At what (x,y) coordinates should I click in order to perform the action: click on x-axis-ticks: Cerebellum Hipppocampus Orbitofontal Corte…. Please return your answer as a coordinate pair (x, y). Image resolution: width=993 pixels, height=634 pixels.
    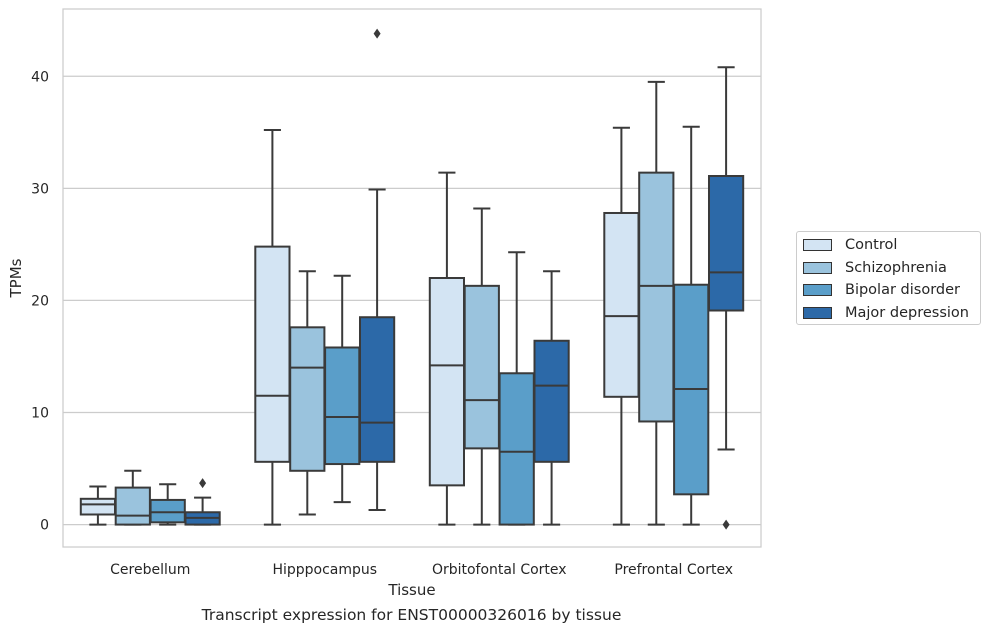
    Looking at the image, I should click on (421, 570).